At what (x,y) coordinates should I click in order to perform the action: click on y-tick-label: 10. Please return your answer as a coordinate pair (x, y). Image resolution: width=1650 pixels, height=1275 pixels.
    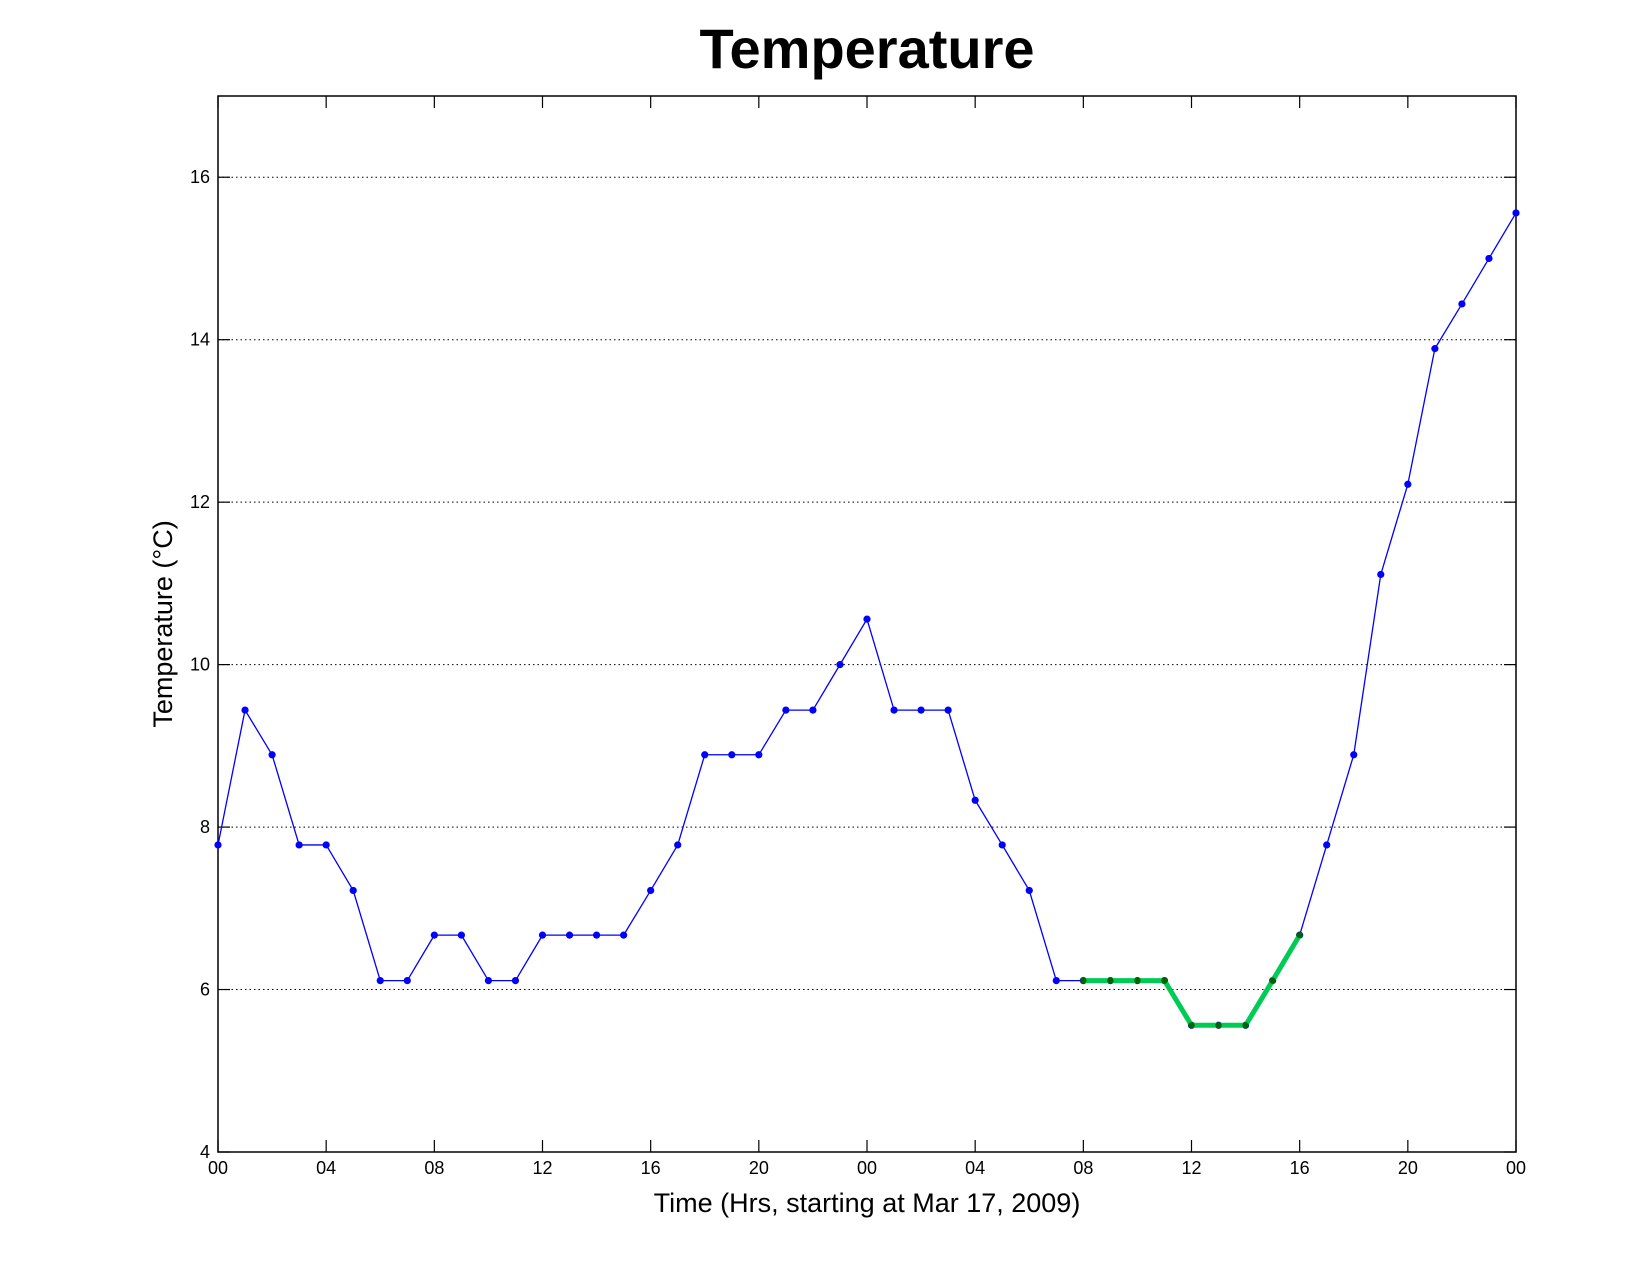
    Looking at the image, I should click on (200, 665).